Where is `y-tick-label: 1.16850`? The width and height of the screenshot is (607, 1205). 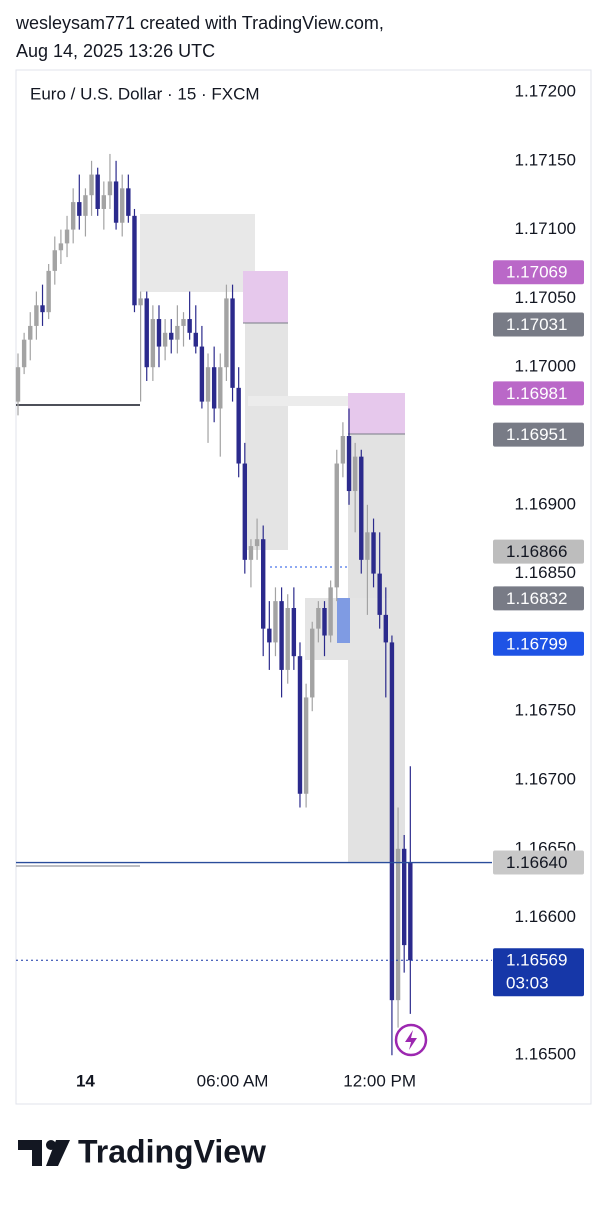
y-tick-label: 1.16850 is located at coordinates (545, 572).